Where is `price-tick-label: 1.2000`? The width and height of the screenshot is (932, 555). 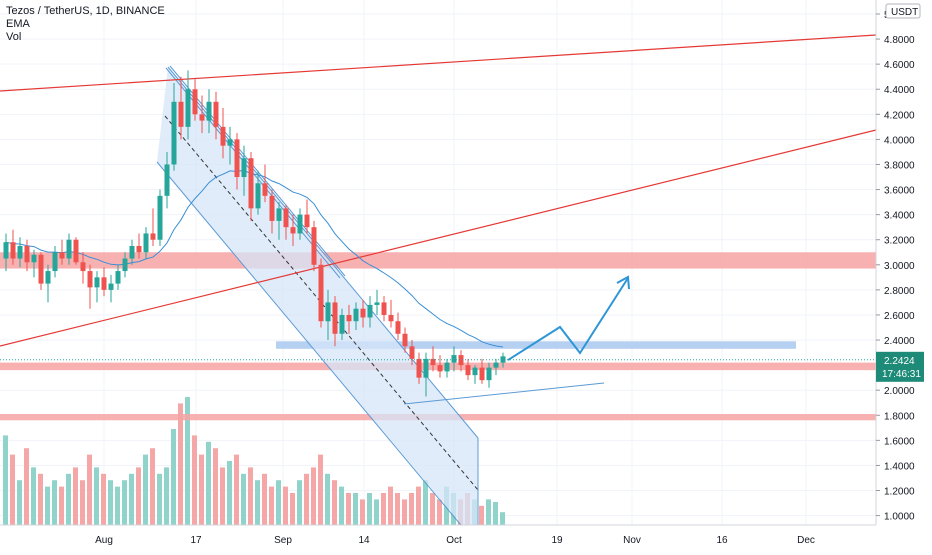
price-tick-label: 1.2000 is located at coordinates (899, 492).